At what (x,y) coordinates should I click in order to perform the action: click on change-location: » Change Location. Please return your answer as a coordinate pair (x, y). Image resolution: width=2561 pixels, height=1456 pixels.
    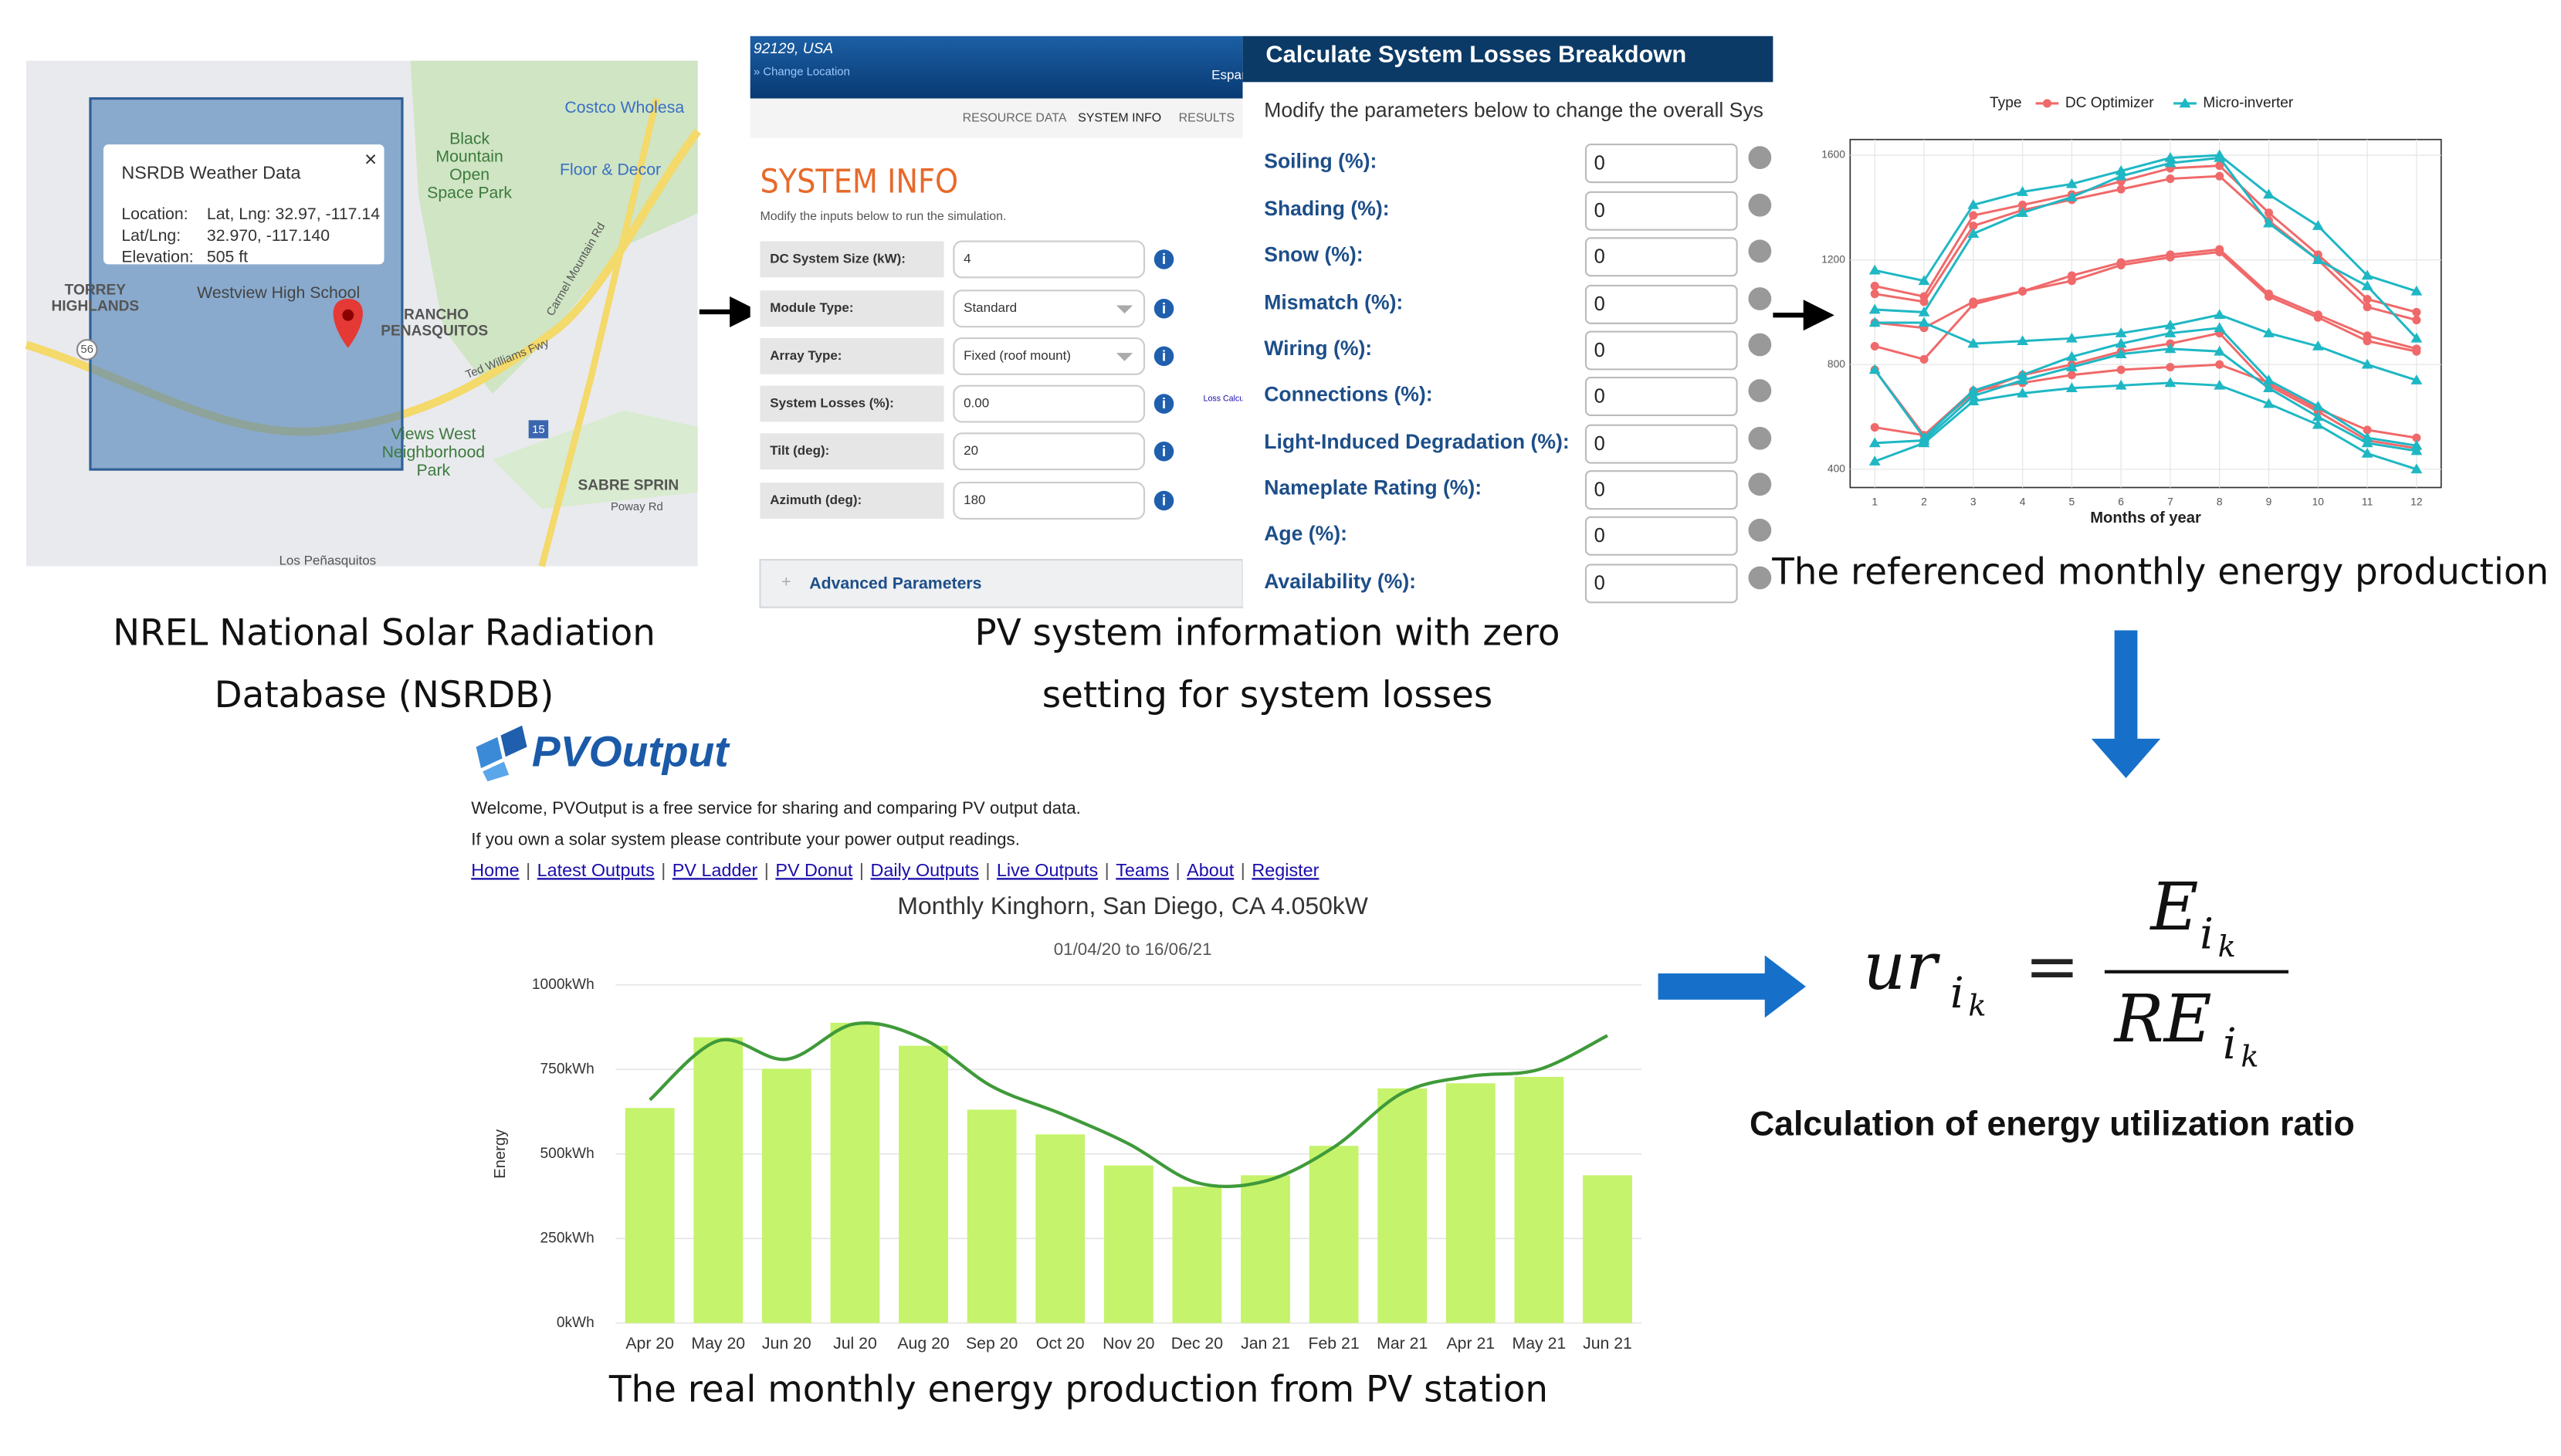
    Looking at the image, I should click on (802, 72).